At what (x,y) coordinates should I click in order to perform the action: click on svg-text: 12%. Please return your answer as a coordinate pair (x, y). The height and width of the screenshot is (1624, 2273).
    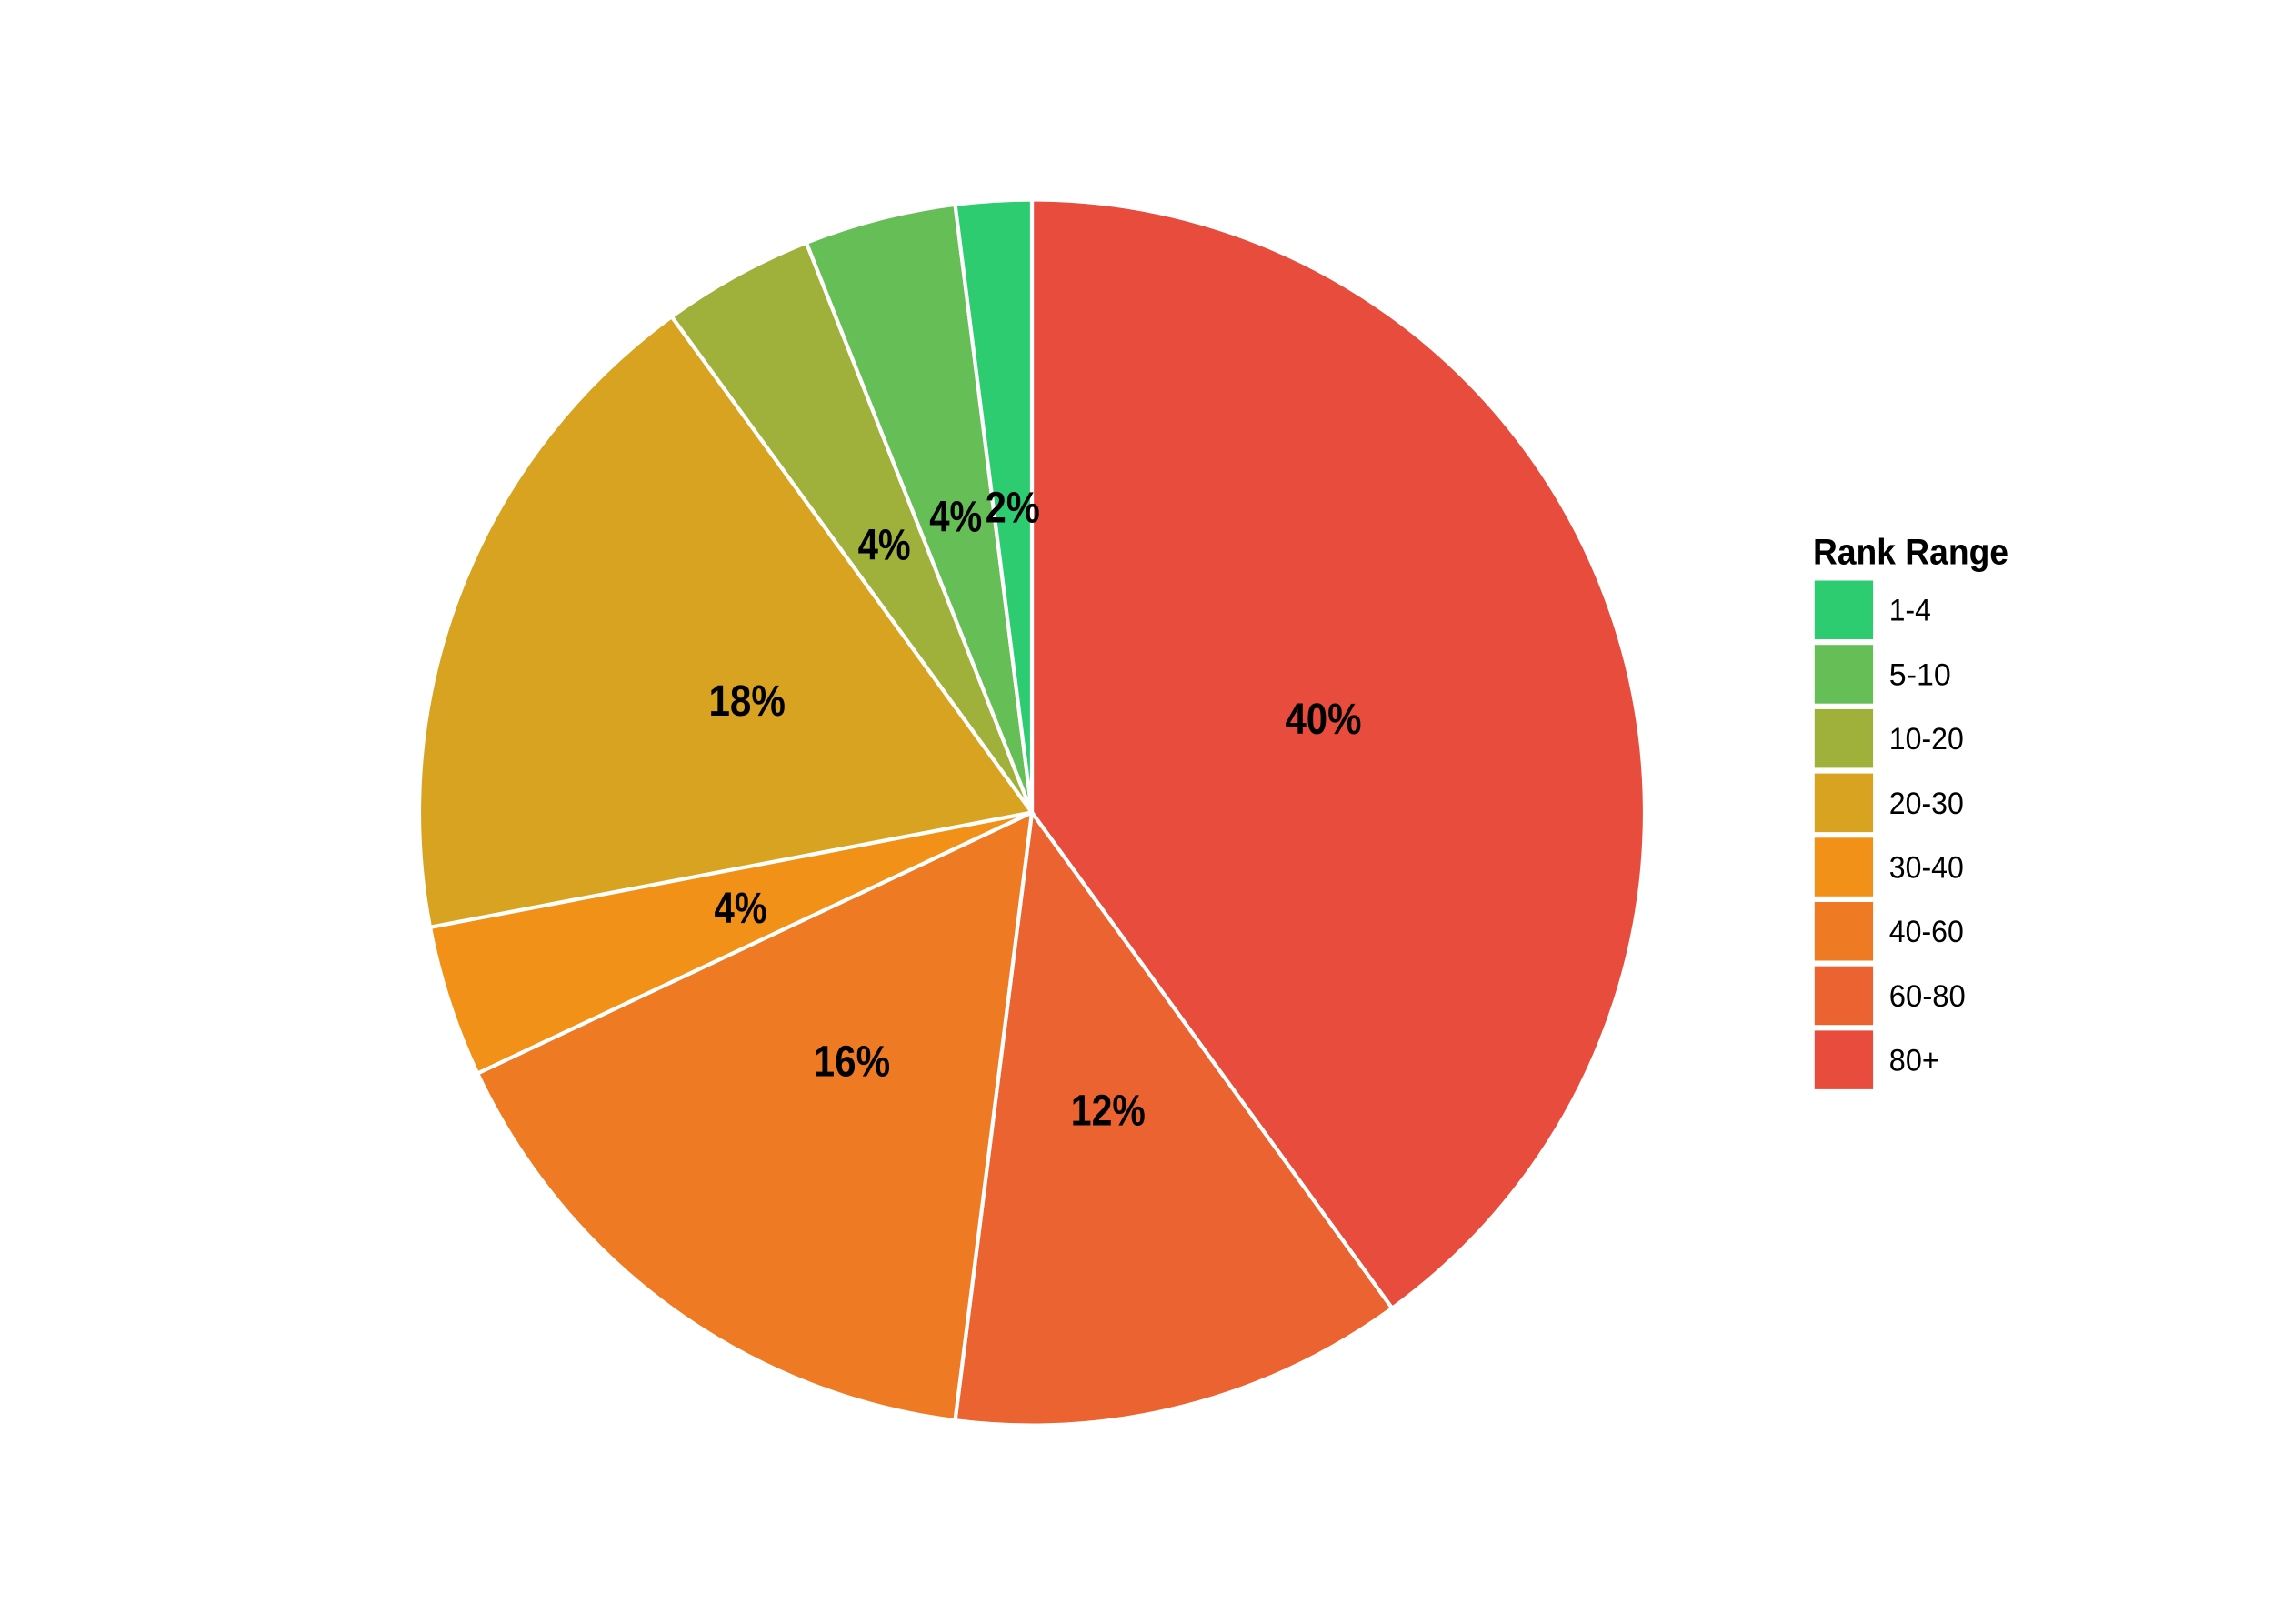
    Looking at the image, I should click on (1108, 1111).